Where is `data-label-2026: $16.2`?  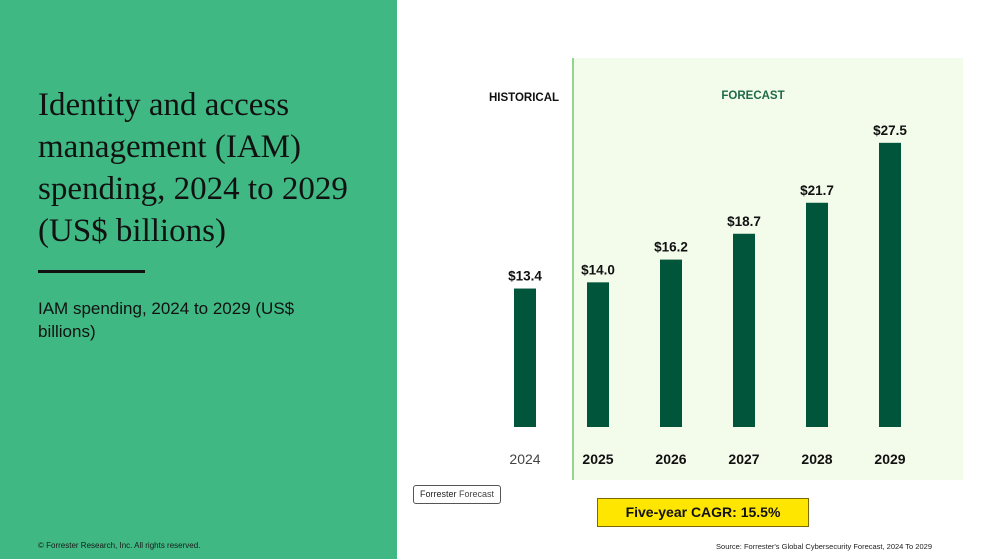 data-label-2026: $16.2 is located at coordinates (671, 247).